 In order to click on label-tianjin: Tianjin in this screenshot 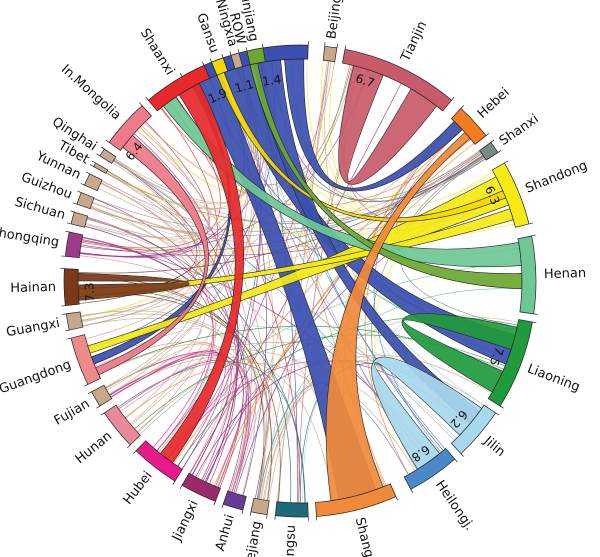, I will do `click(414, 42)`.